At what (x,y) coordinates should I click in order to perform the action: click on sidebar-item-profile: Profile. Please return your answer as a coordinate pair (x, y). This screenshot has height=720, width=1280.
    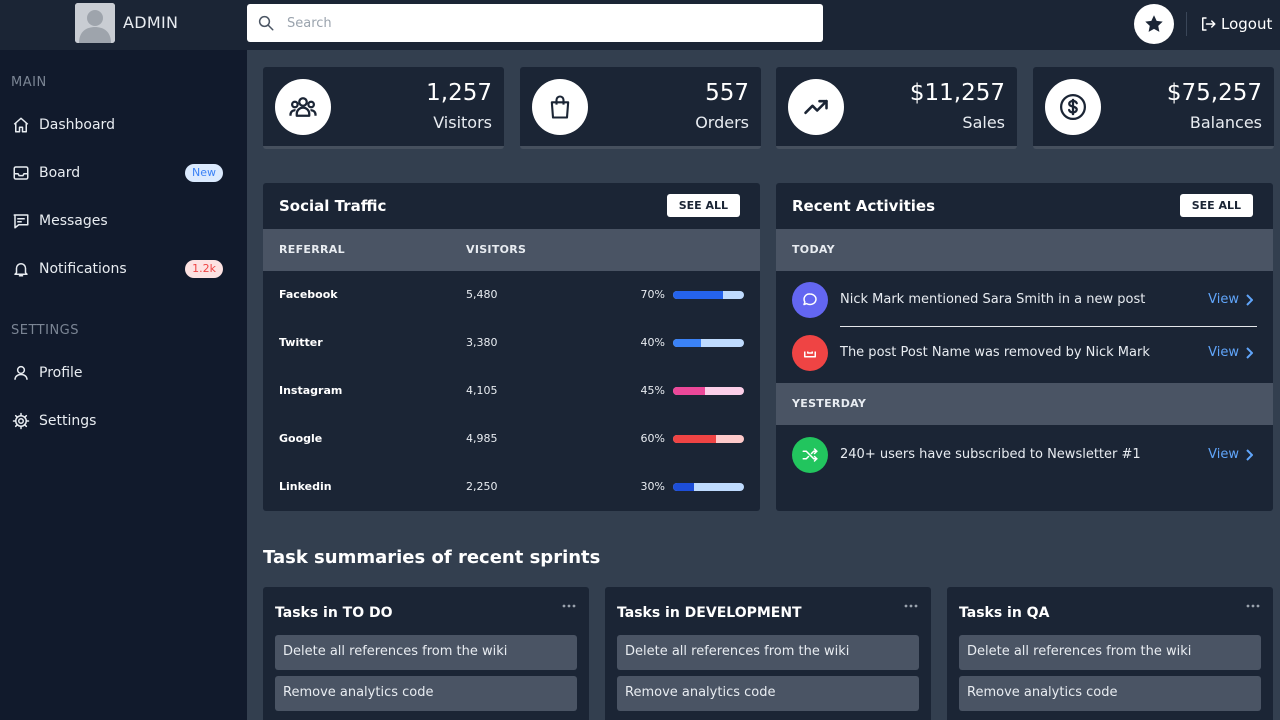
    Looking at the image, I should click on (123, 373).